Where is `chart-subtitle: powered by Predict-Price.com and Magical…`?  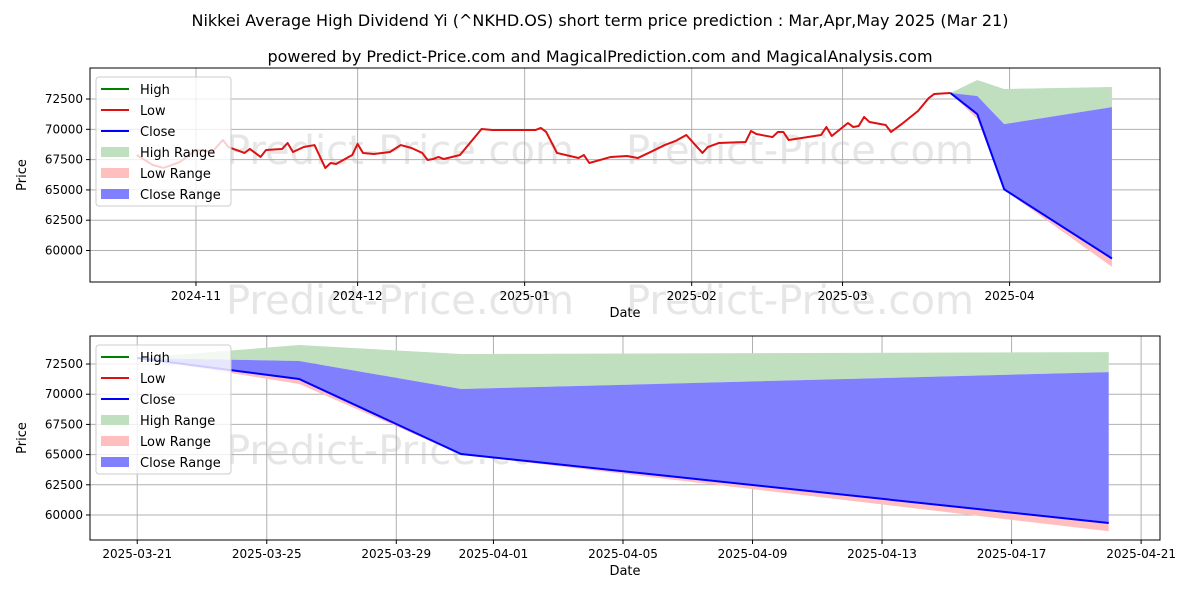
chart-subtitle: powered by Predict-Price.com and Magical… is located at coordinates (599, 56).